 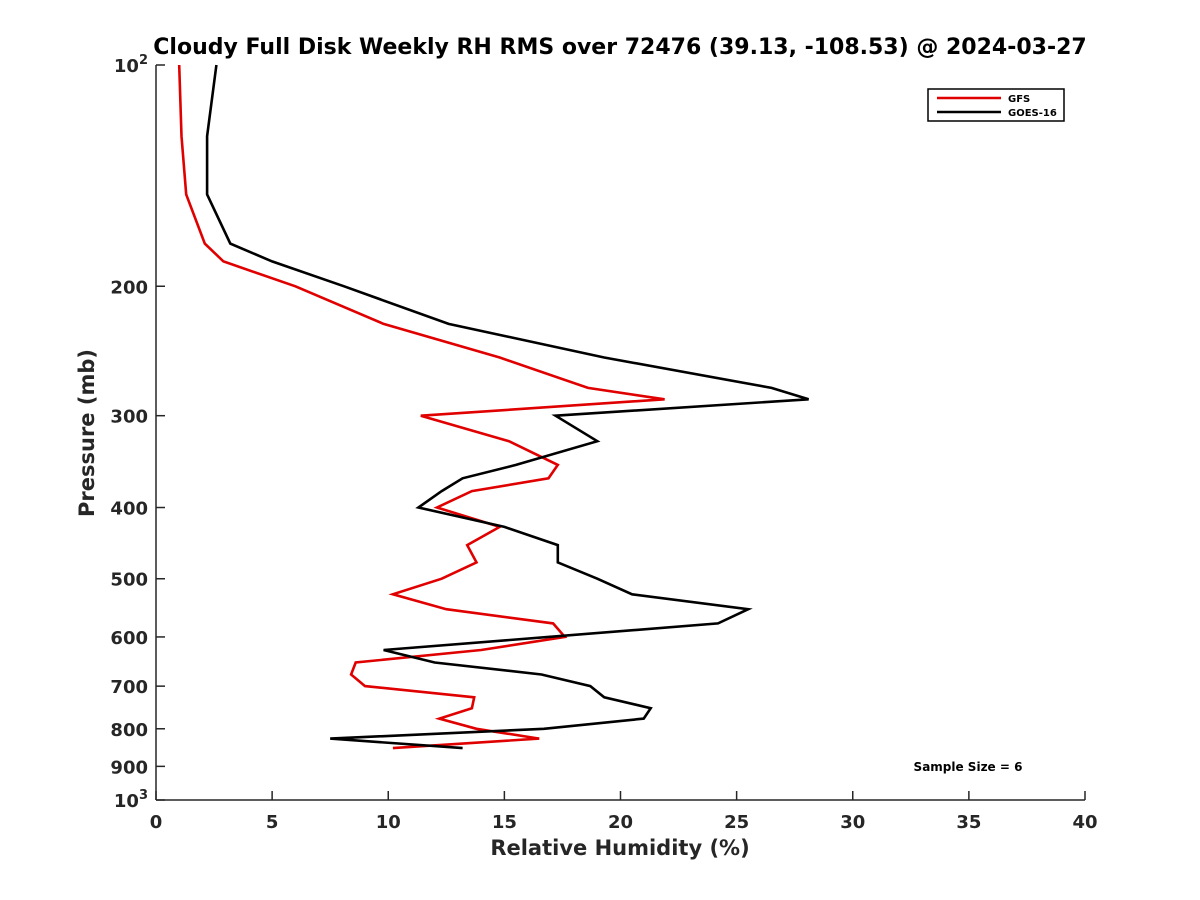 I want to click on sample-size-annotation: Sample Size = 6, so click(x=968, y=767).